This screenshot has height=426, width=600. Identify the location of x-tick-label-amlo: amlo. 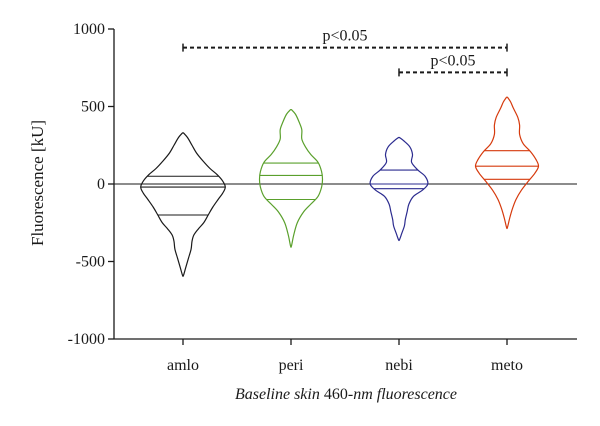
(183, 365).